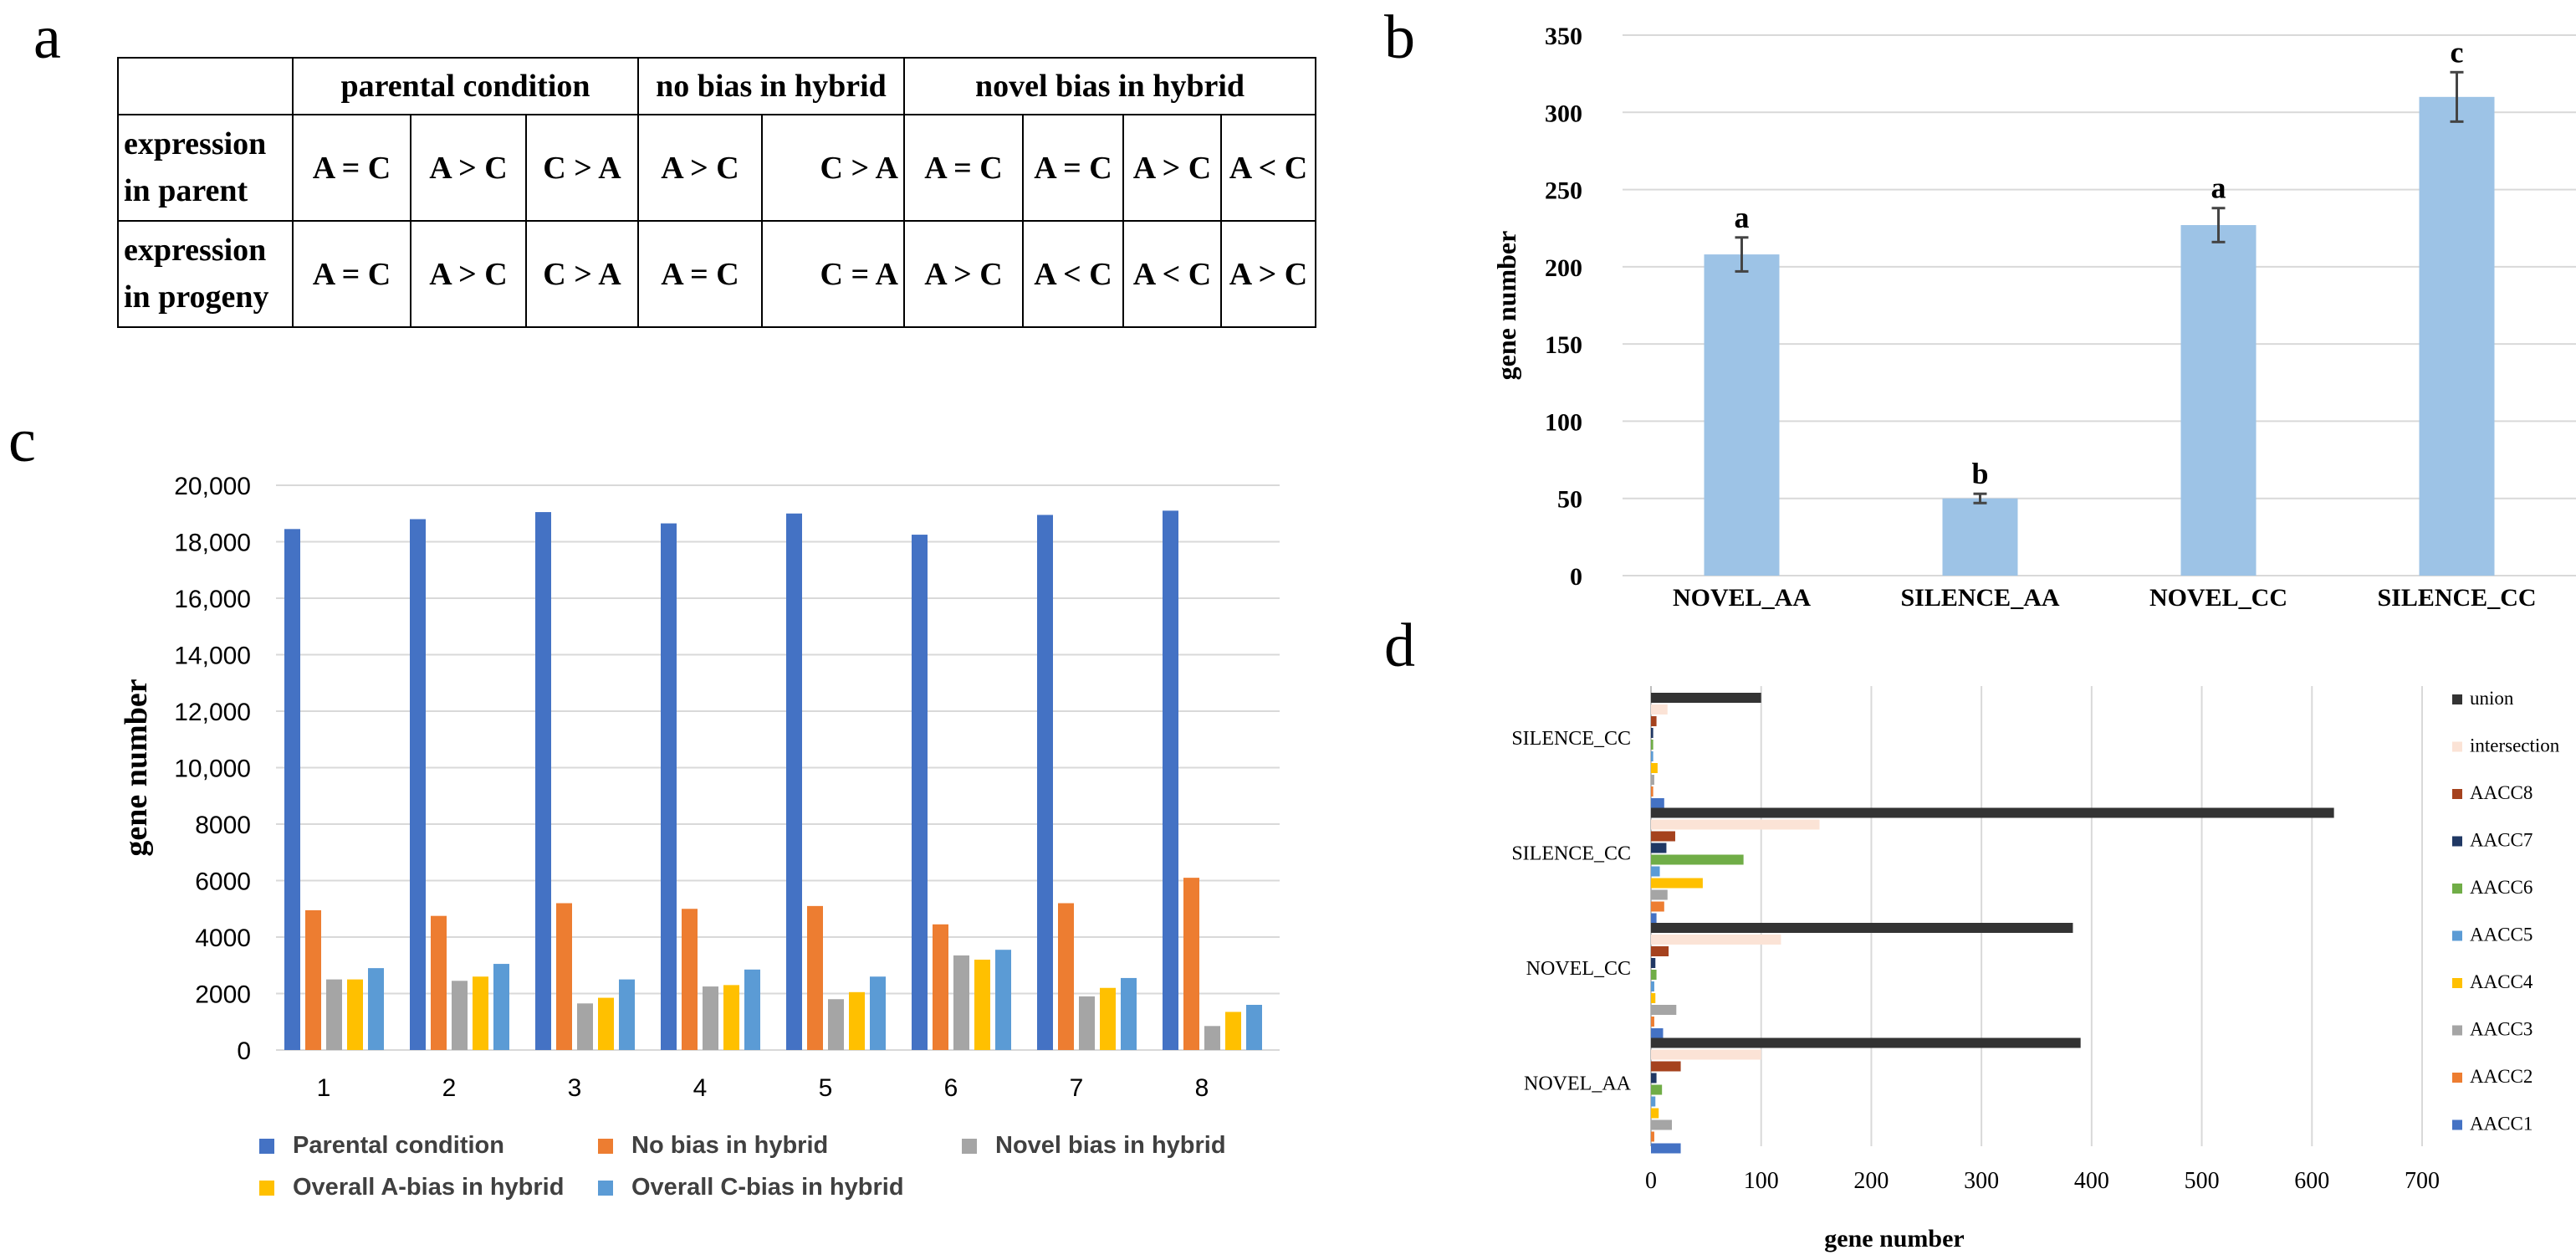  Describe the element at coordinates (1761, 1181) in the screenshot. I see `x-tick-label: 100` at that location.